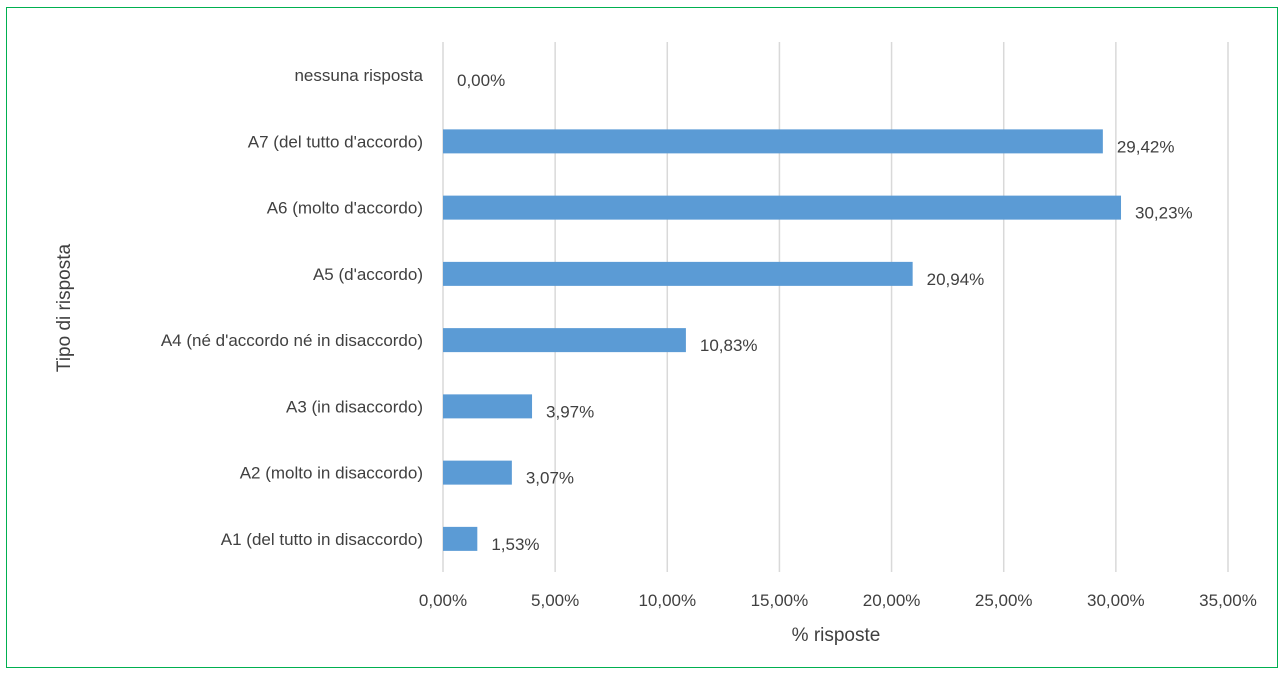  Describe the element at coordinates (667, 600) in the screenshot. I see `x-tick-label: 10,00%` at that location.